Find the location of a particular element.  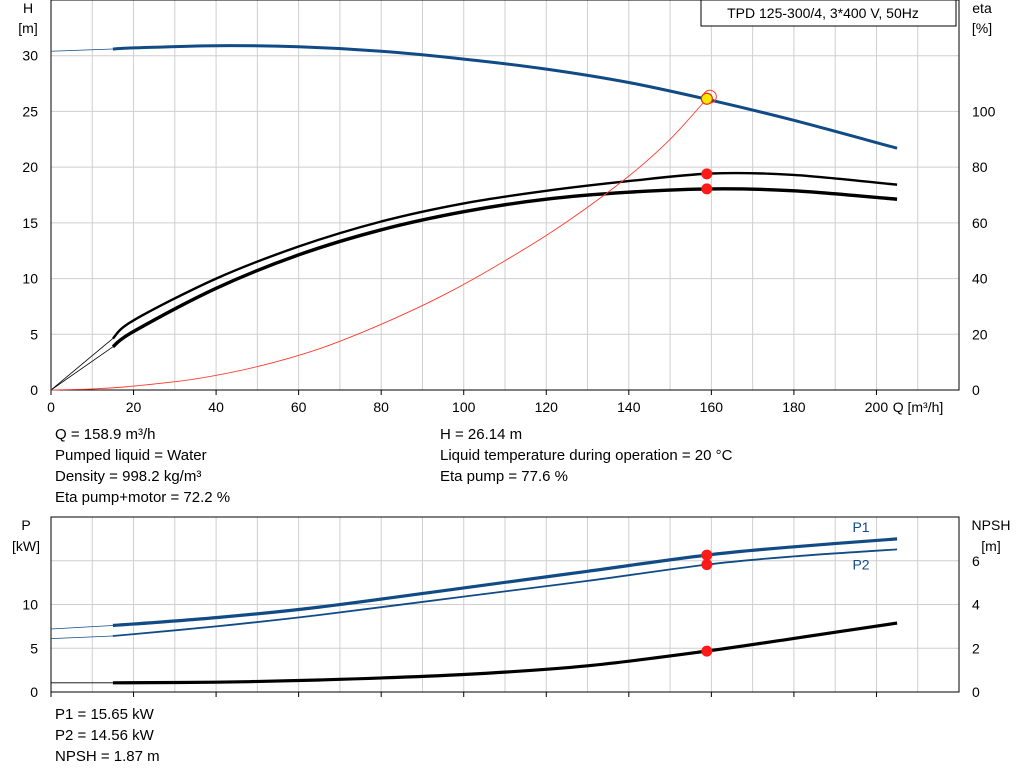

density-value: Density = 998.2 kg/m³ is located at coordinates (128, 476).